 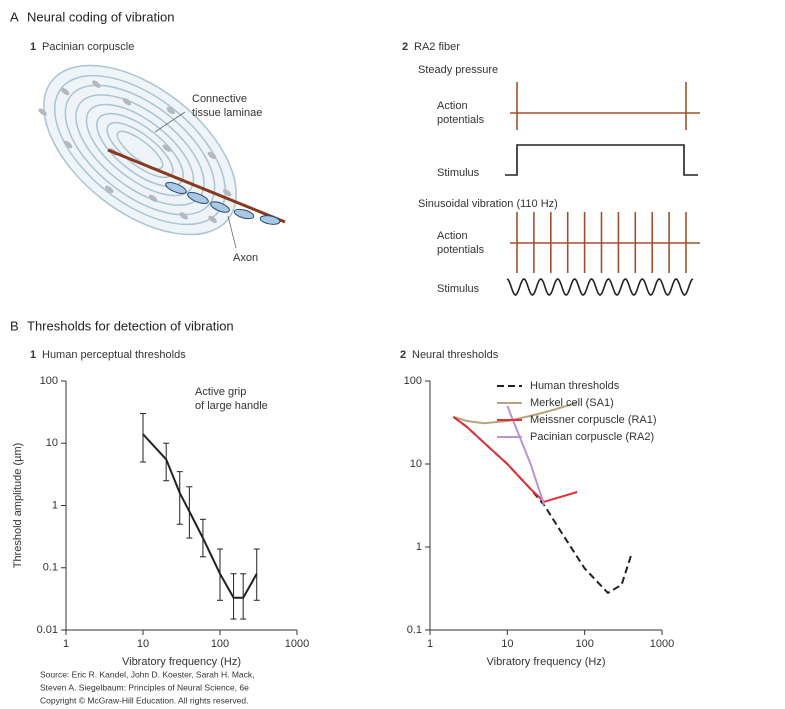 I want to click on axon, so click(x=196, y=180).